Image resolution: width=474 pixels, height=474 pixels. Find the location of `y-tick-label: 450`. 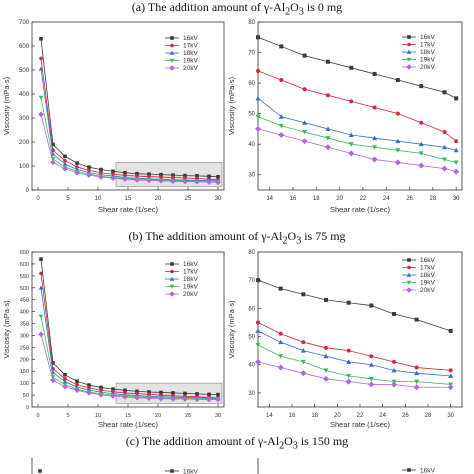

y-tick-label: 450 is located at coordinates (24, 301).